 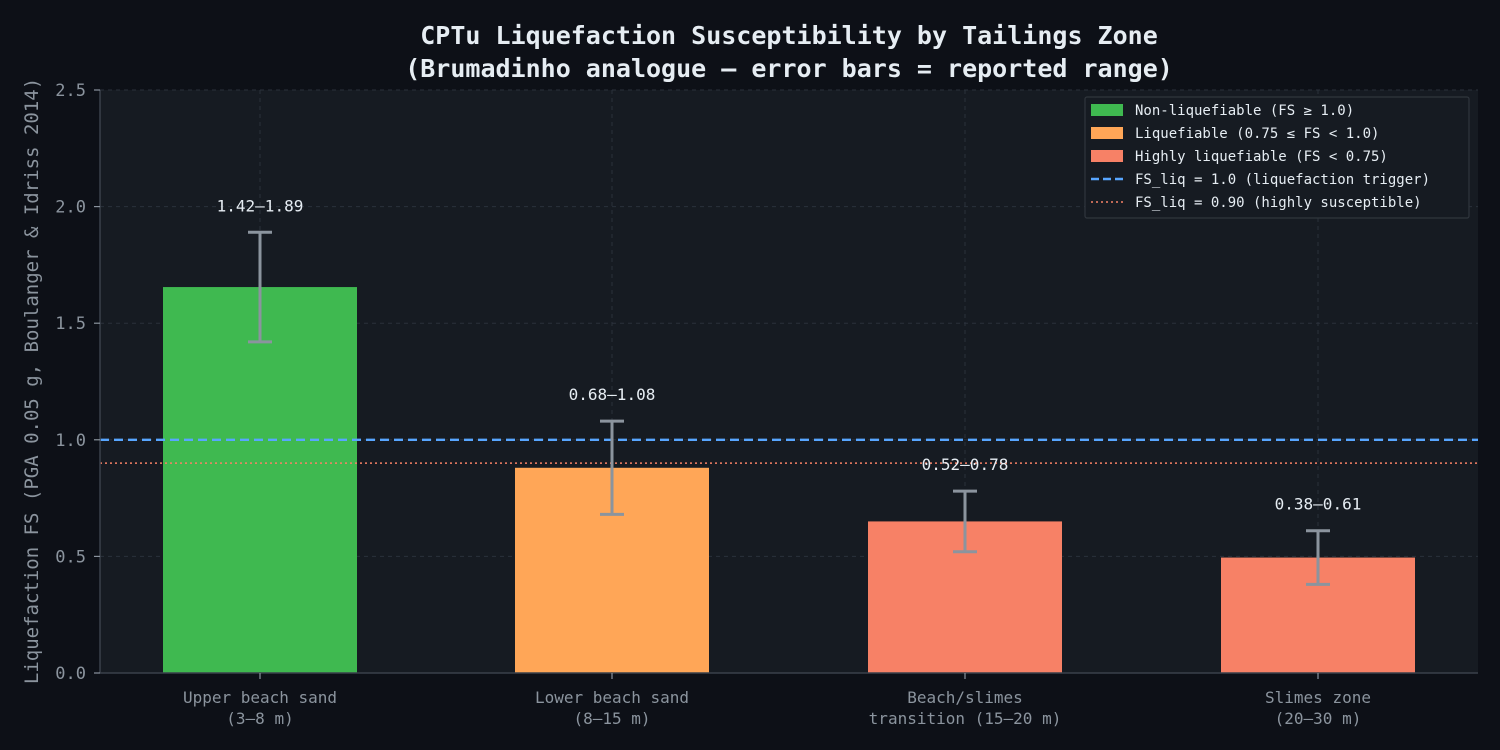 What do you see at coordinates (70, 324) in the screenshot?
I see `y-tick-label: 1.5` at bounding box center [70, 324].